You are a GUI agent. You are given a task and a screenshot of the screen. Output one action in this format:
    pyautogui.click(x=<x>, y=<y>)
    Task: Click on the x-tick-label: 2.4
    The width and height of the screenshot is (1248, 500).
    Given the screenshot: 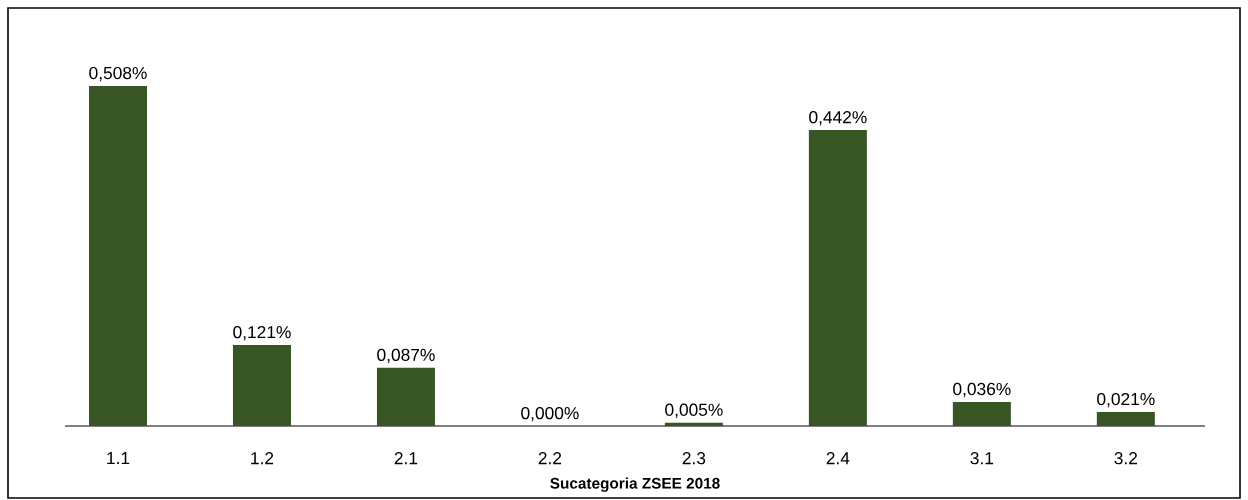 What is the action you would take?
    pyautogui.click(x=838, y=458)
    